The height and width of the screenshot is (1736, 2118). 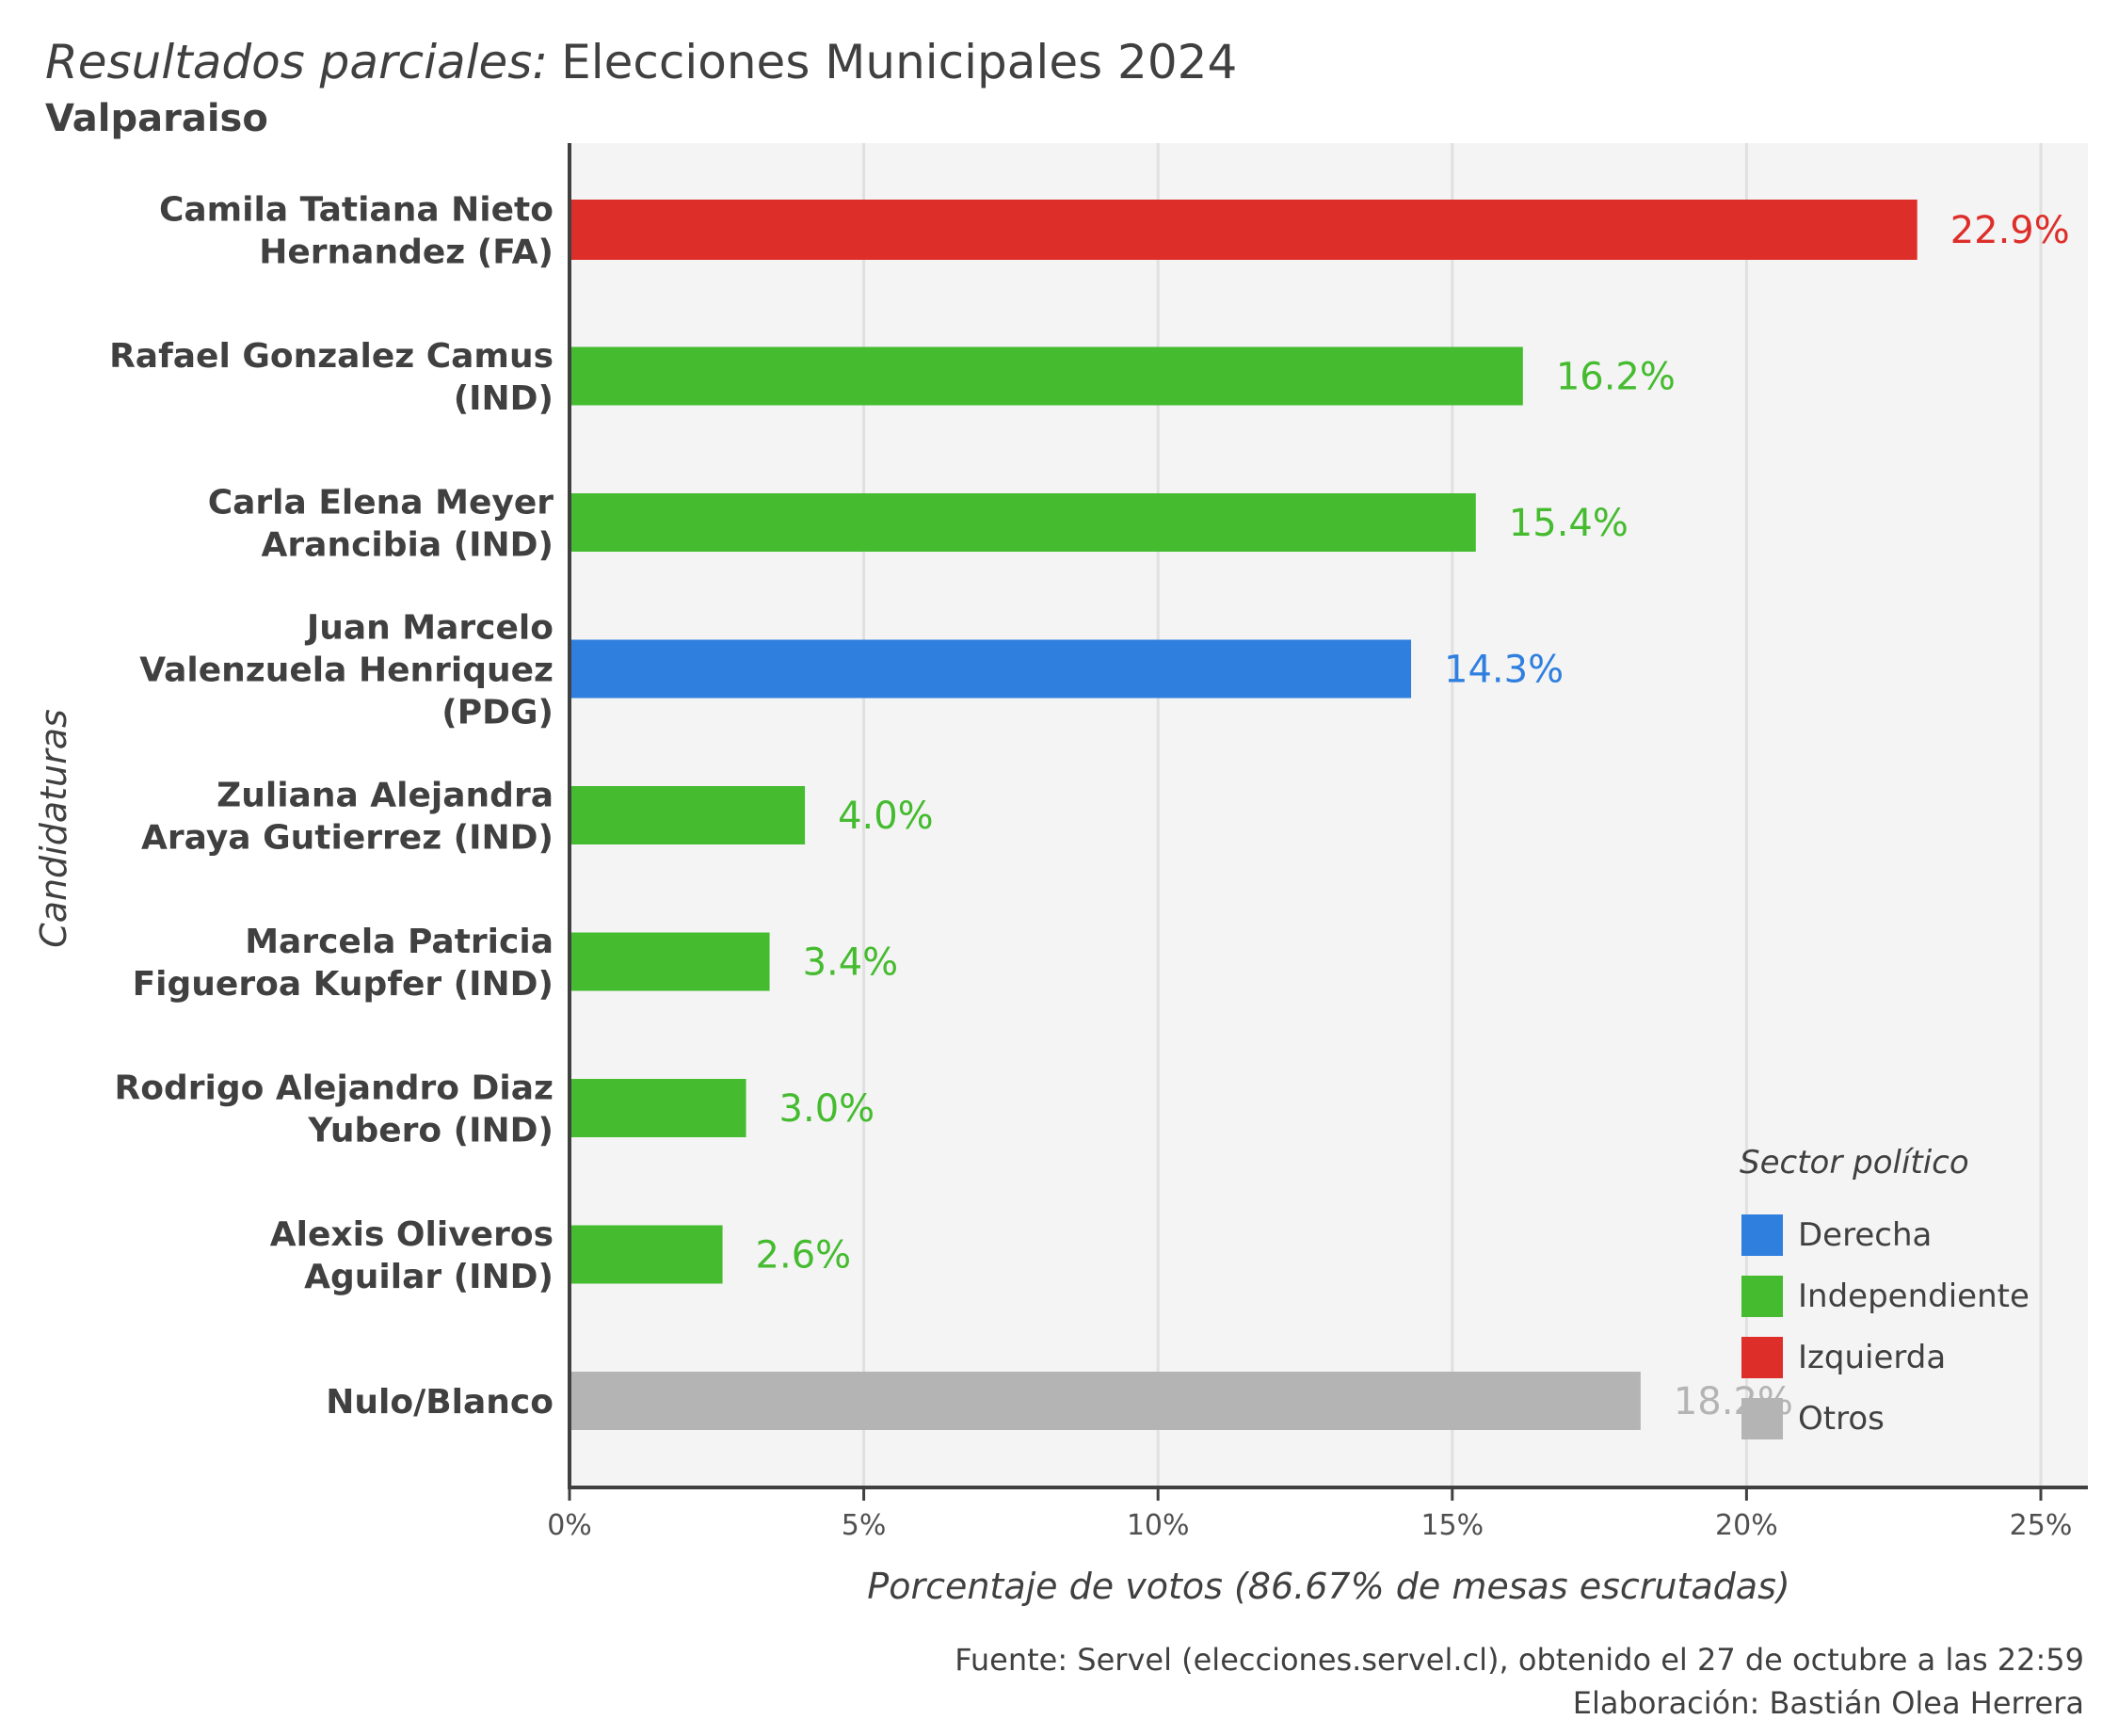 I want to click on category-label: Rafael Gonzalez Camus, so click(x=331, y=357).